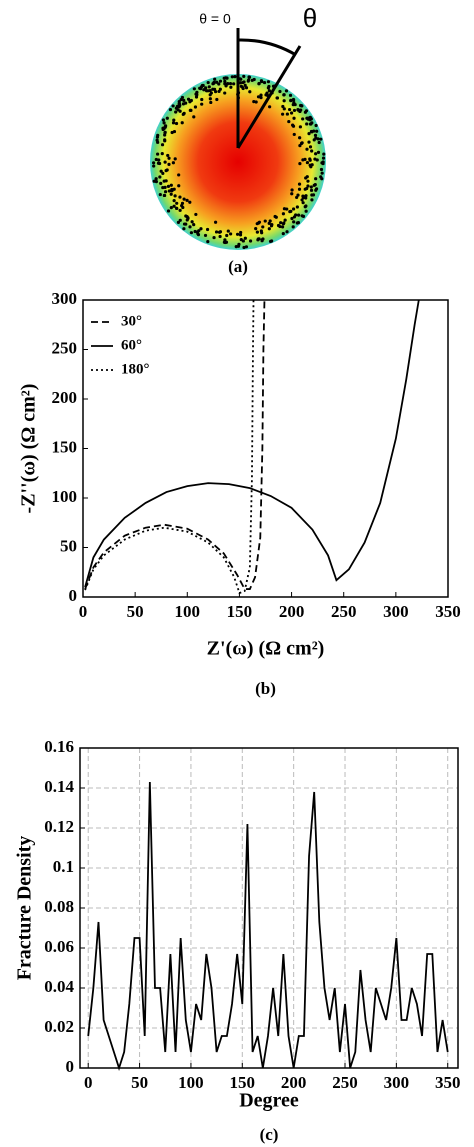 The image size is (474, 1147). What do you see at coordinates (25, 908) in the screenshot?
I see `y-axis-label: Fracture Density` at bounding box center [25, 908].